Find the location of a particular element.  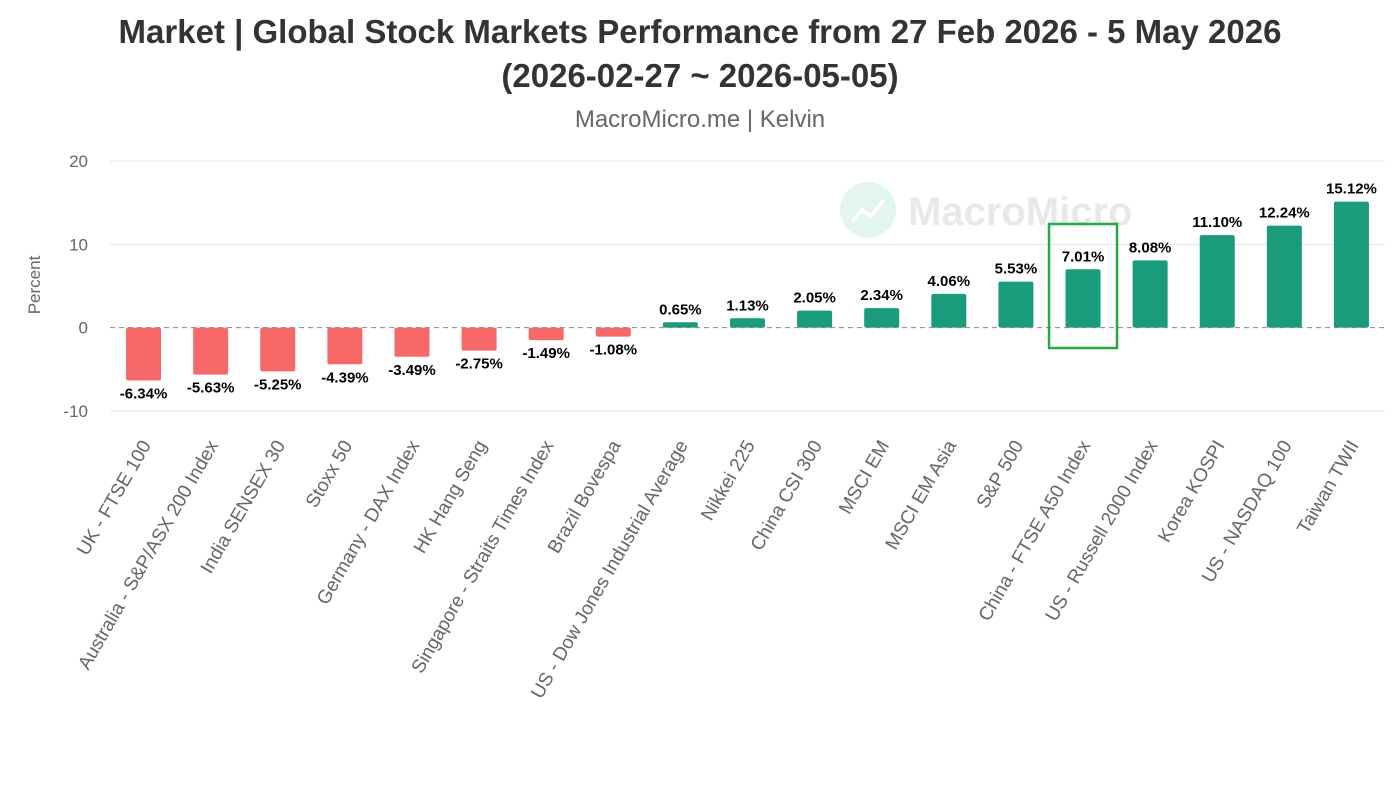

category-label: UK - FTSE 100 is located at coordinates (114, 498).